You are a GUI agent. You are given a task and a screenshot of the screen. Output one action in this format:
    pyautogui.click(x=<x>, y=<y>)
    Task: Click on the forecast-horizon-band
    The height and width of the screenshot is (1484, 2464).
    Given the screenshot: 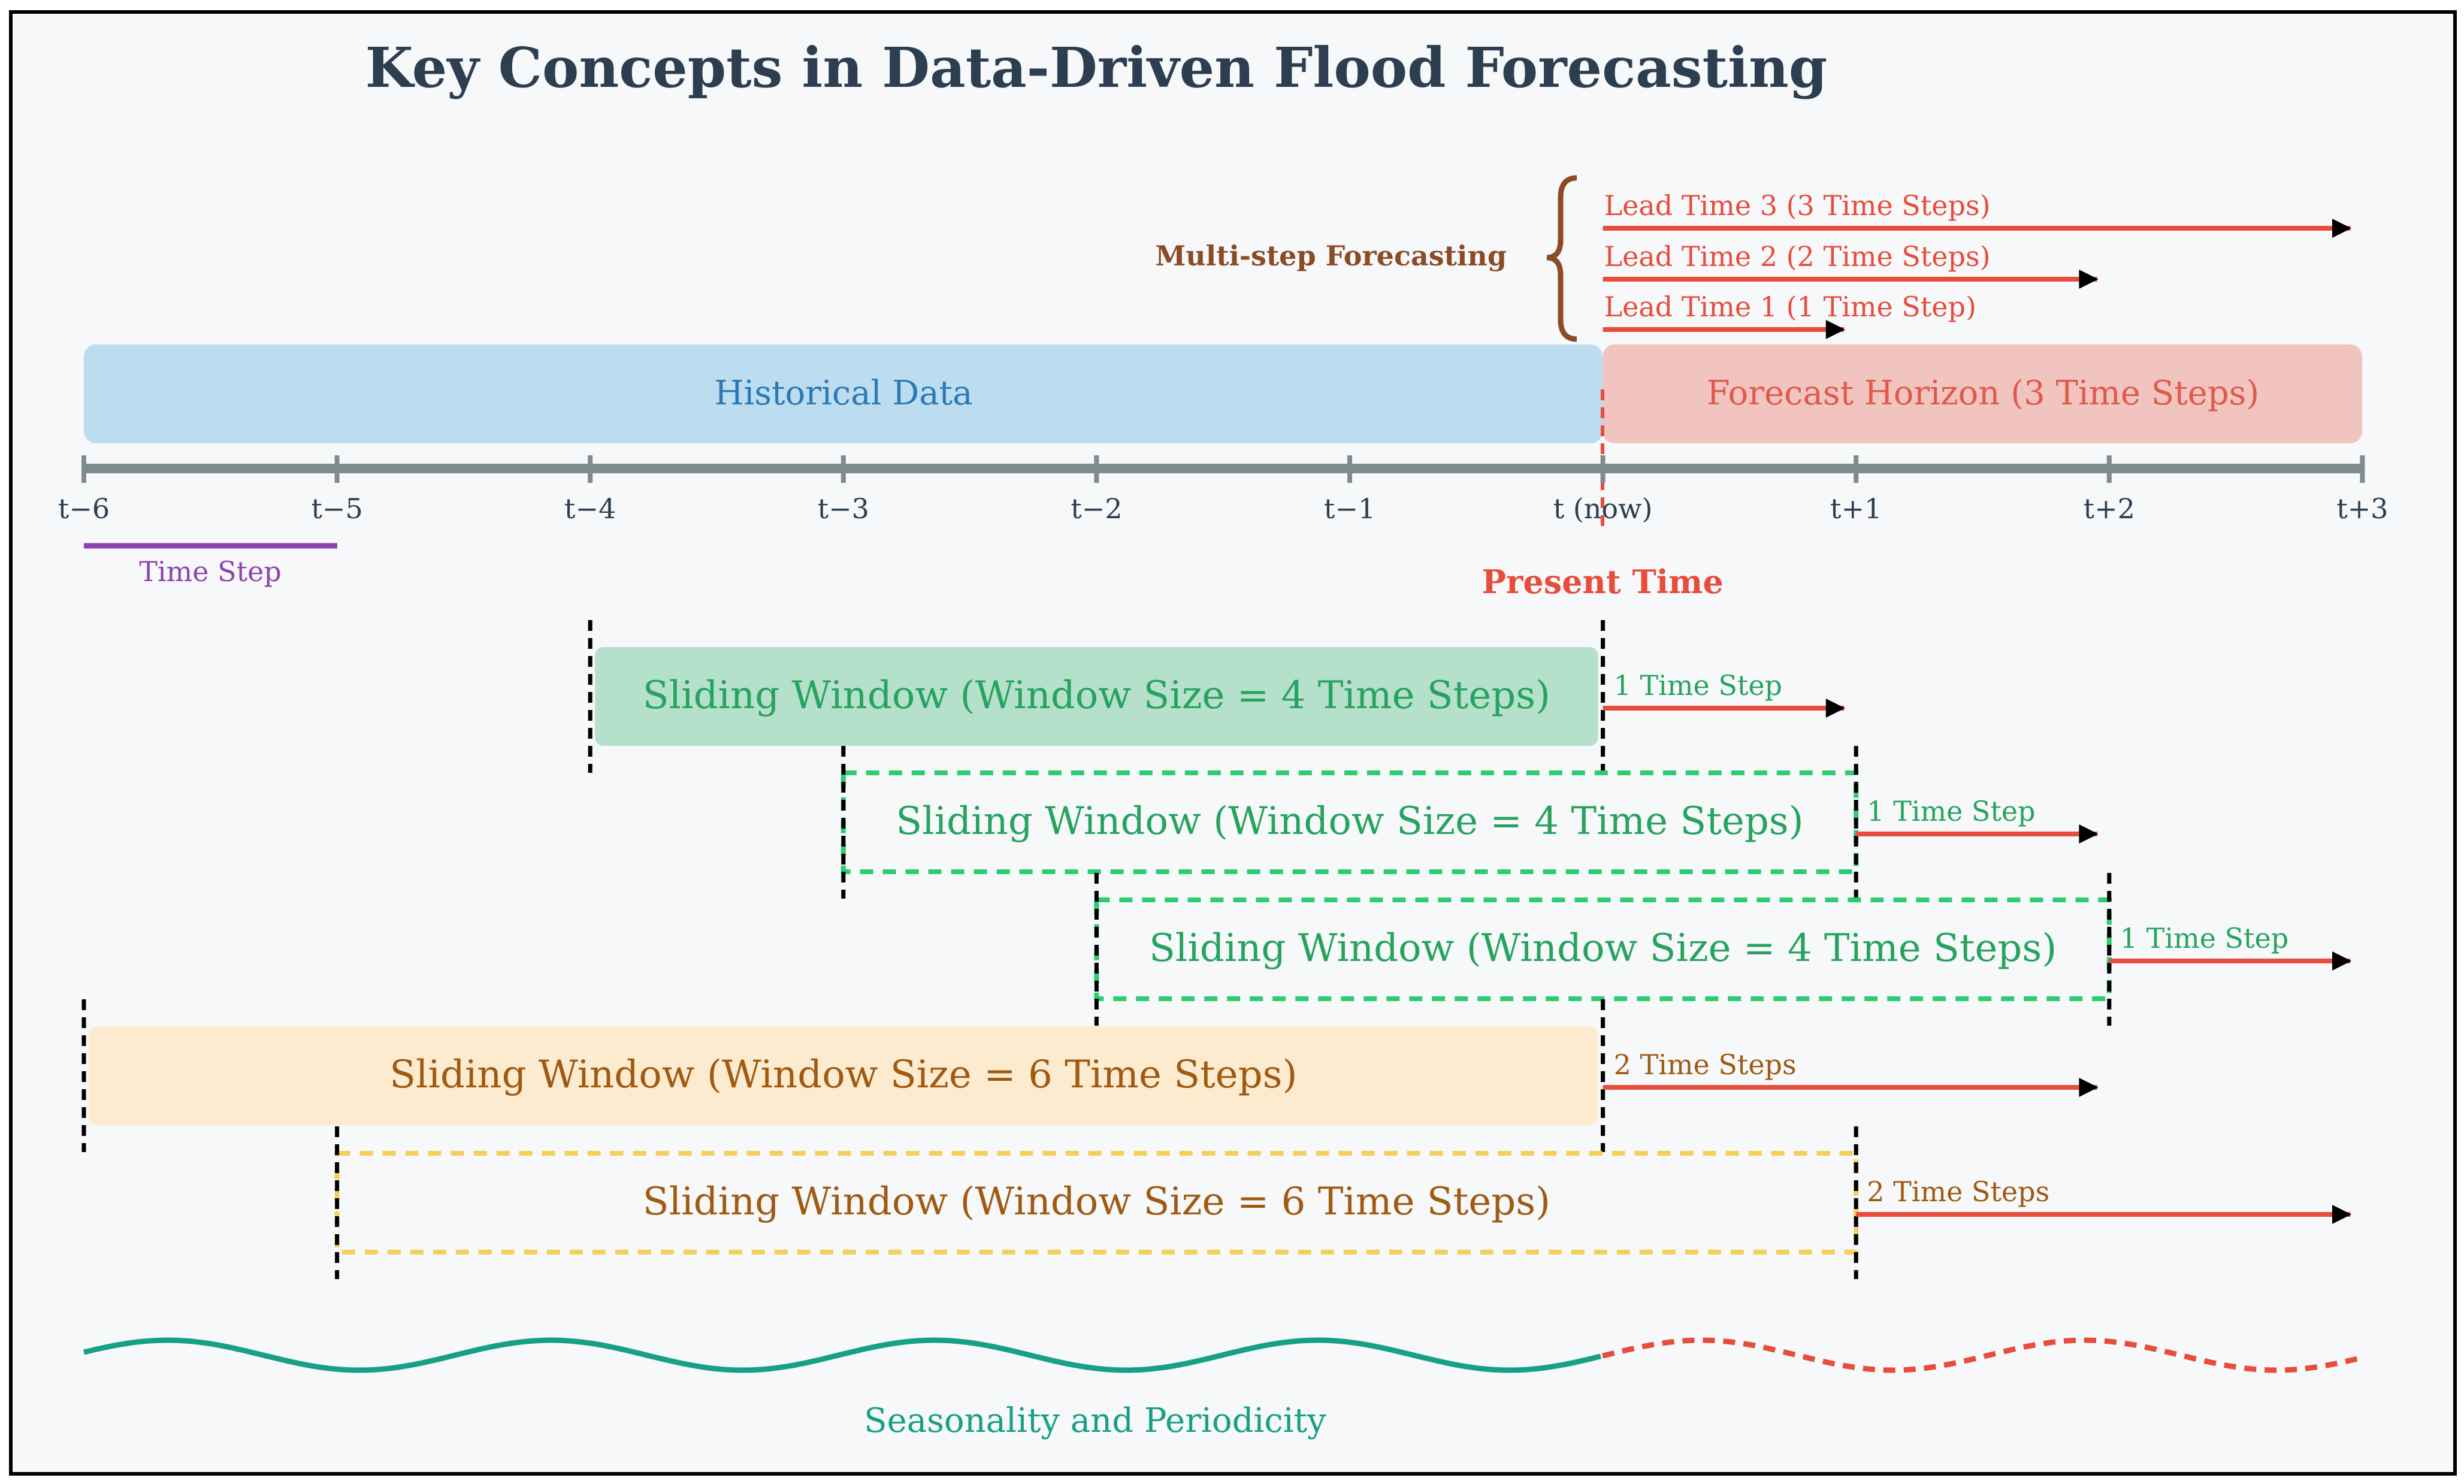 What is the action you would take?
    pyautogui.click(x=1982, y=393)
    